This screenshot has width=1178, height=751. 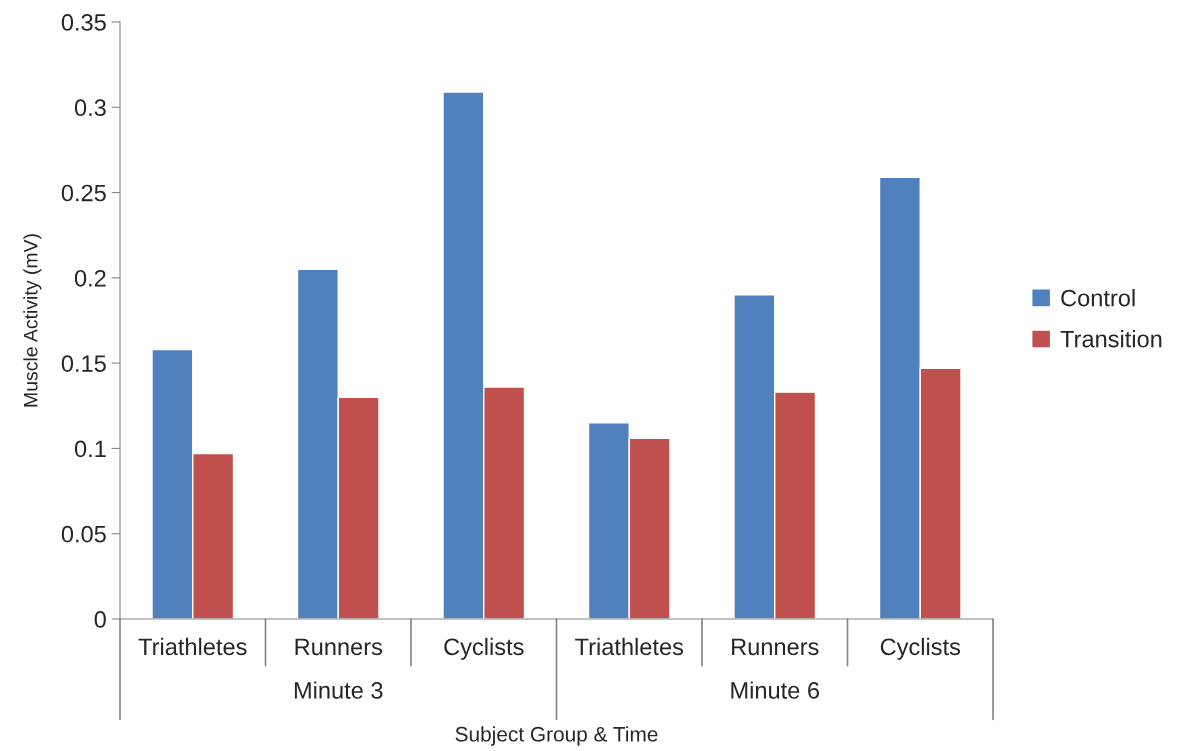 What do you see at coordinates (90, 449) in the screenshot?
I see `y-tick-label: 0.1` at bounding box center [90, 449].